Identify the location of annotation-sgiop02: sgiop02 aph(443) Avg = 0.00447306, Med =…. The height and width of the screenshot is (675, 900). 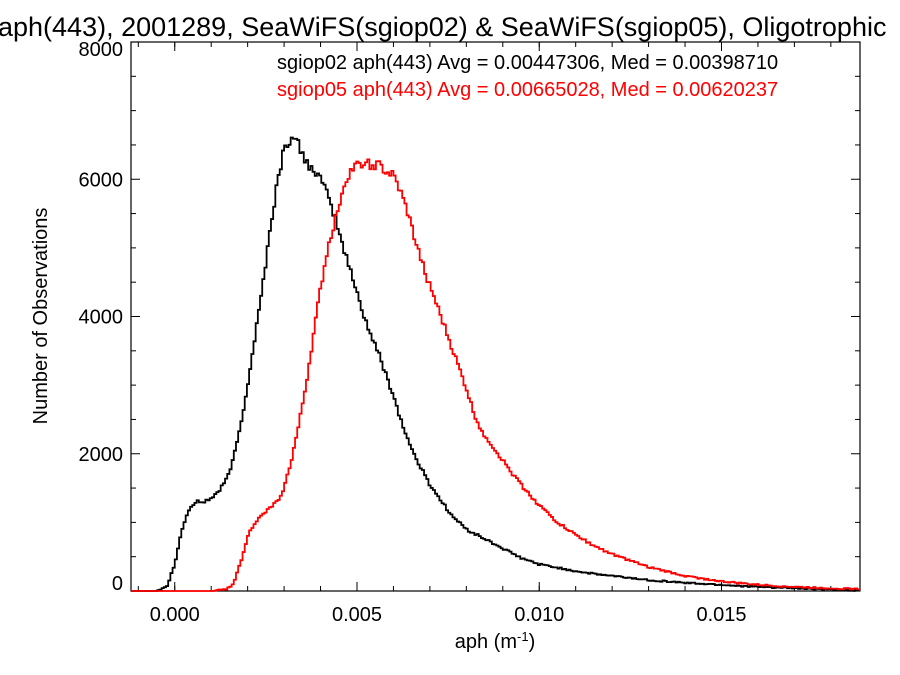
(527, 63).